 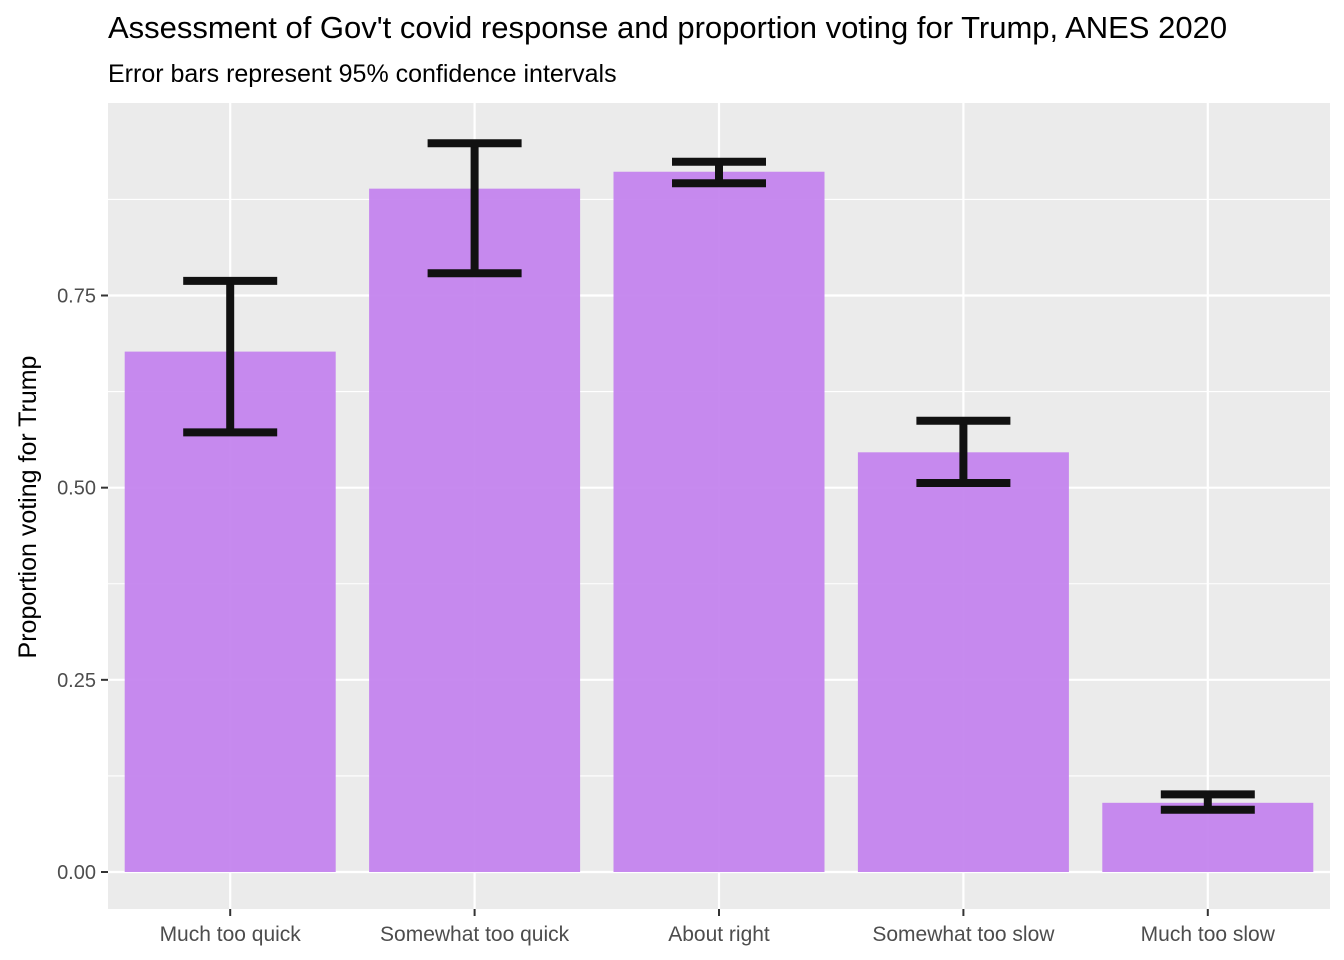 What do you see at coordinates (82, 585) in the screenshot?
I see `y-axis: 0.00 0.25 0.50 0.75` at bounding box center [82, 585].